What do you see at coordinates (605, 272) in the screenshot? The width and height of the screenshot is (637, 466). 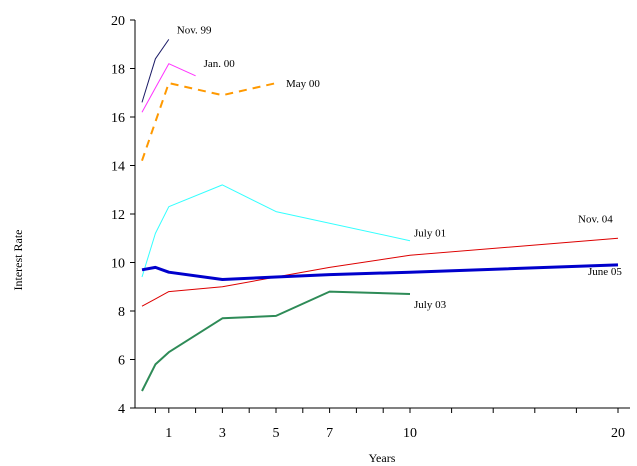 I see `series-label: June 05` at bounding box center [605, 272].